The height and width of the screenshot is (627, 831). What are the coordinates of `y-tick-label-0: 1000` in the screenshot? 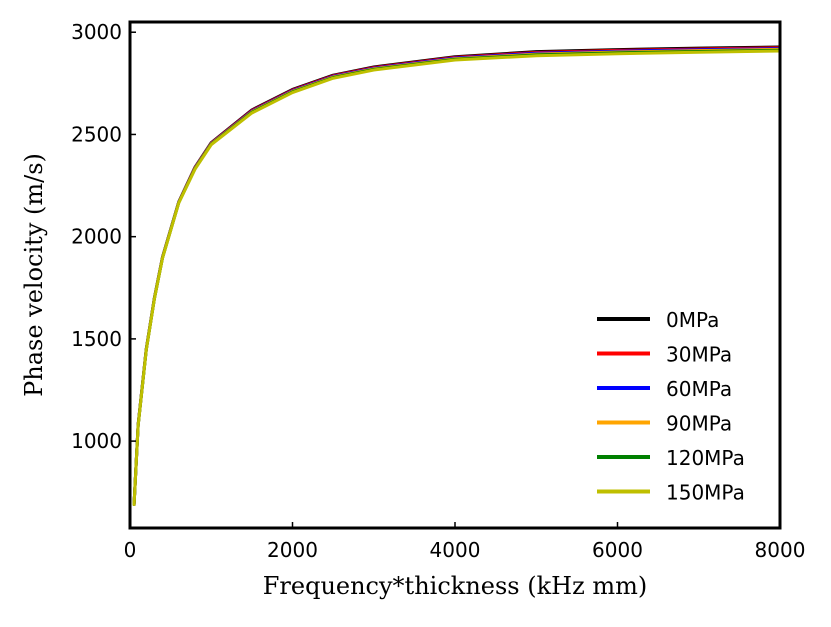 It's located at (96, 441).